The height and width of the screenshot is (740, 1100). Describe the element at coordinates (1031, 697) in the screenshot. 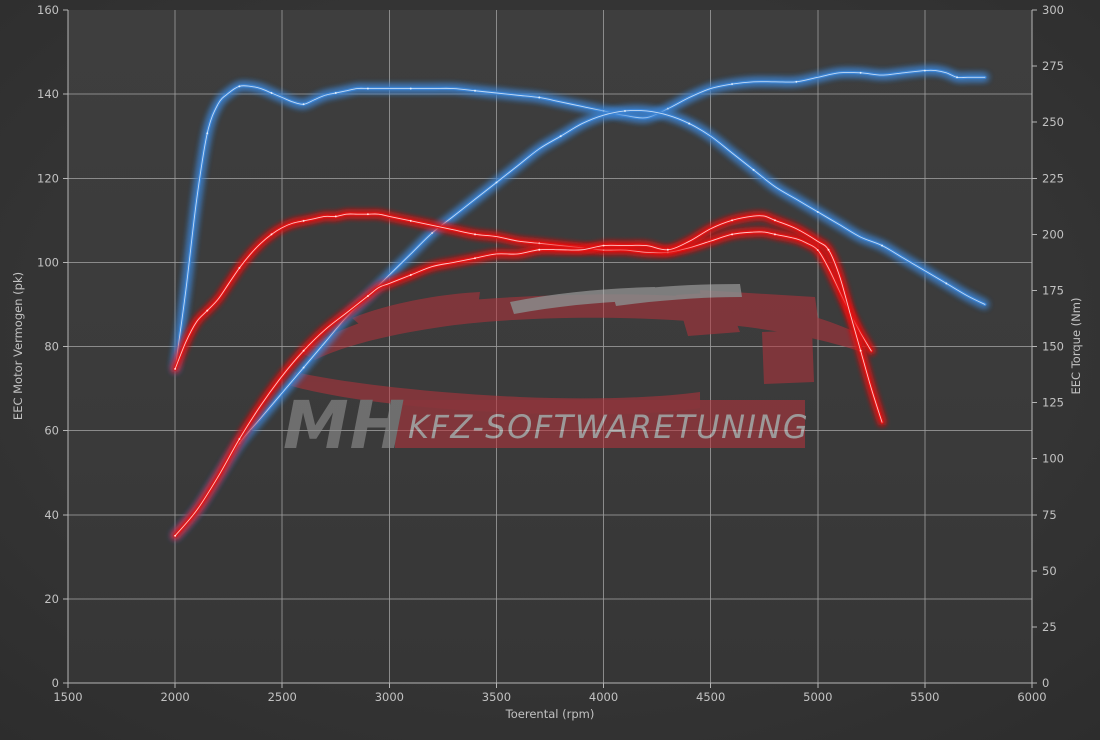

I see `x-tick-label: 6000` at that location.